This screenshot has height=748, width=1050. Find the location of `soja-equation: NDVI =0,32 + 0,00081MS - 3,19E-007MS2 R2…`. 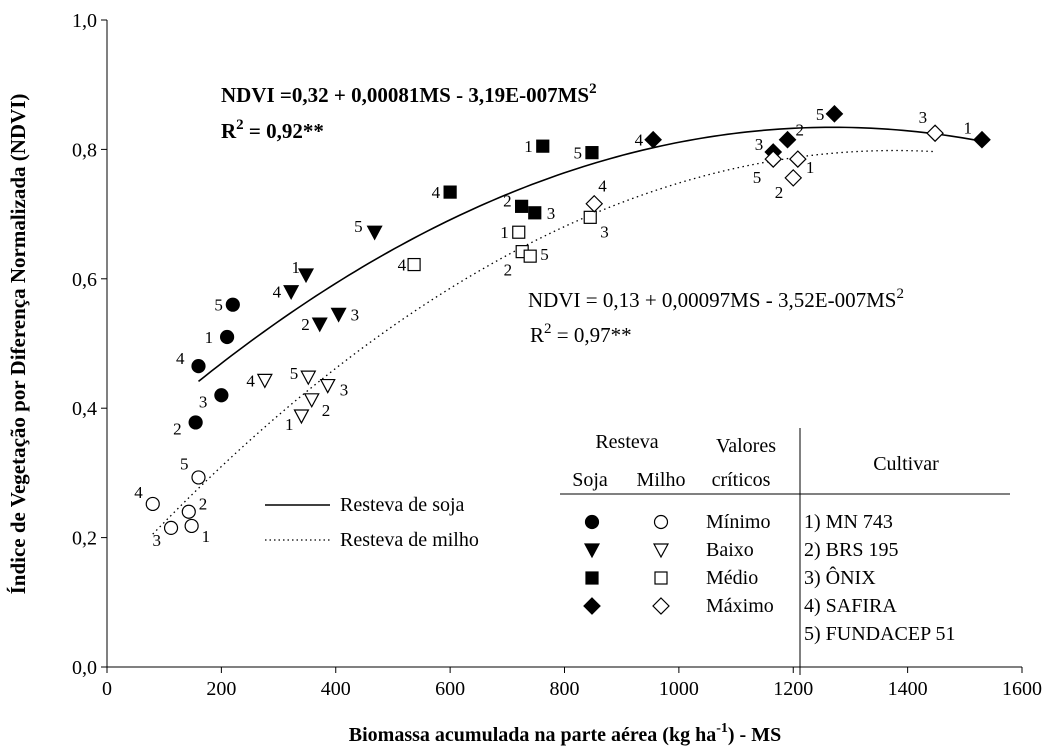

soja-equation: NDVI =0,32 + 0,00081MS - 3,19E-007MS2 R2… is located at coordinates (409, 112).